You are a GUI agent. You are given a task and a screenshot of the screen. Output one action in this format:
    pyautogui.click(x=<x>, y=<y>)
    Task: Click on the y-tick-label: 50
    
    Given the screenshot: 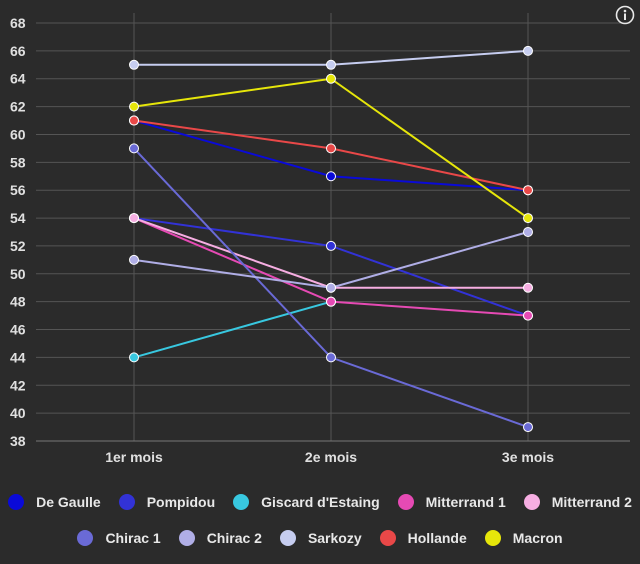 What is the action you would take?
    pyautogui.click(x=18, y=274)
    